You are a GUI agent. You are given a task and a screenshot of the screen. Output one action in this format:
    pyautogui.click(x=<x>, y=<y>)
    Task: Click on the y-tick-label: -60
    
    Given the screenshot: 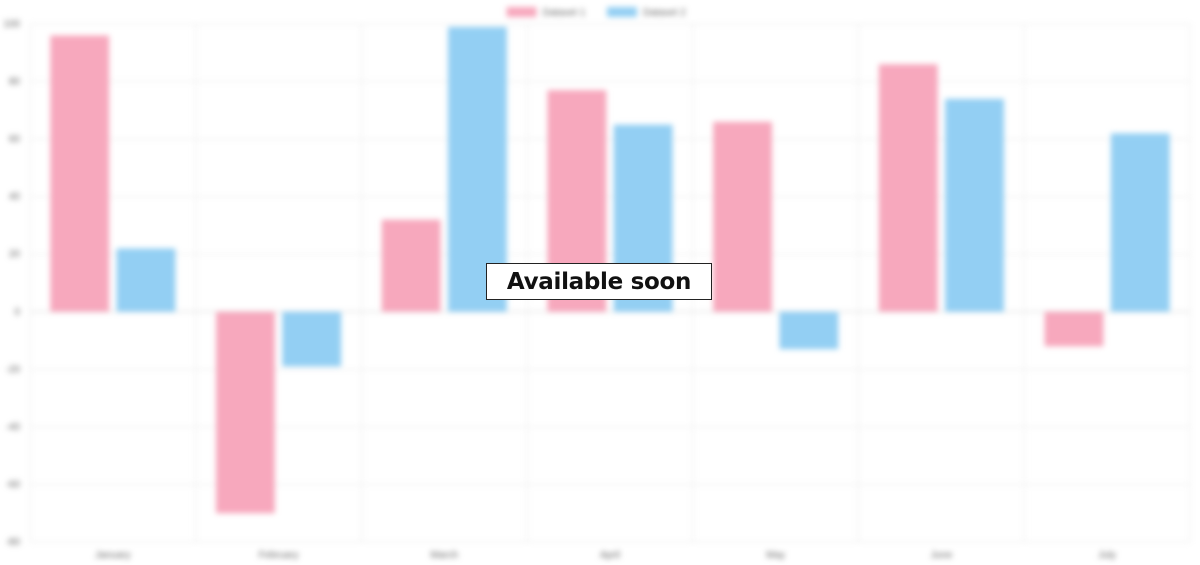 What is the action you would take?
    pyautogui.click(x=13, y=484)
    